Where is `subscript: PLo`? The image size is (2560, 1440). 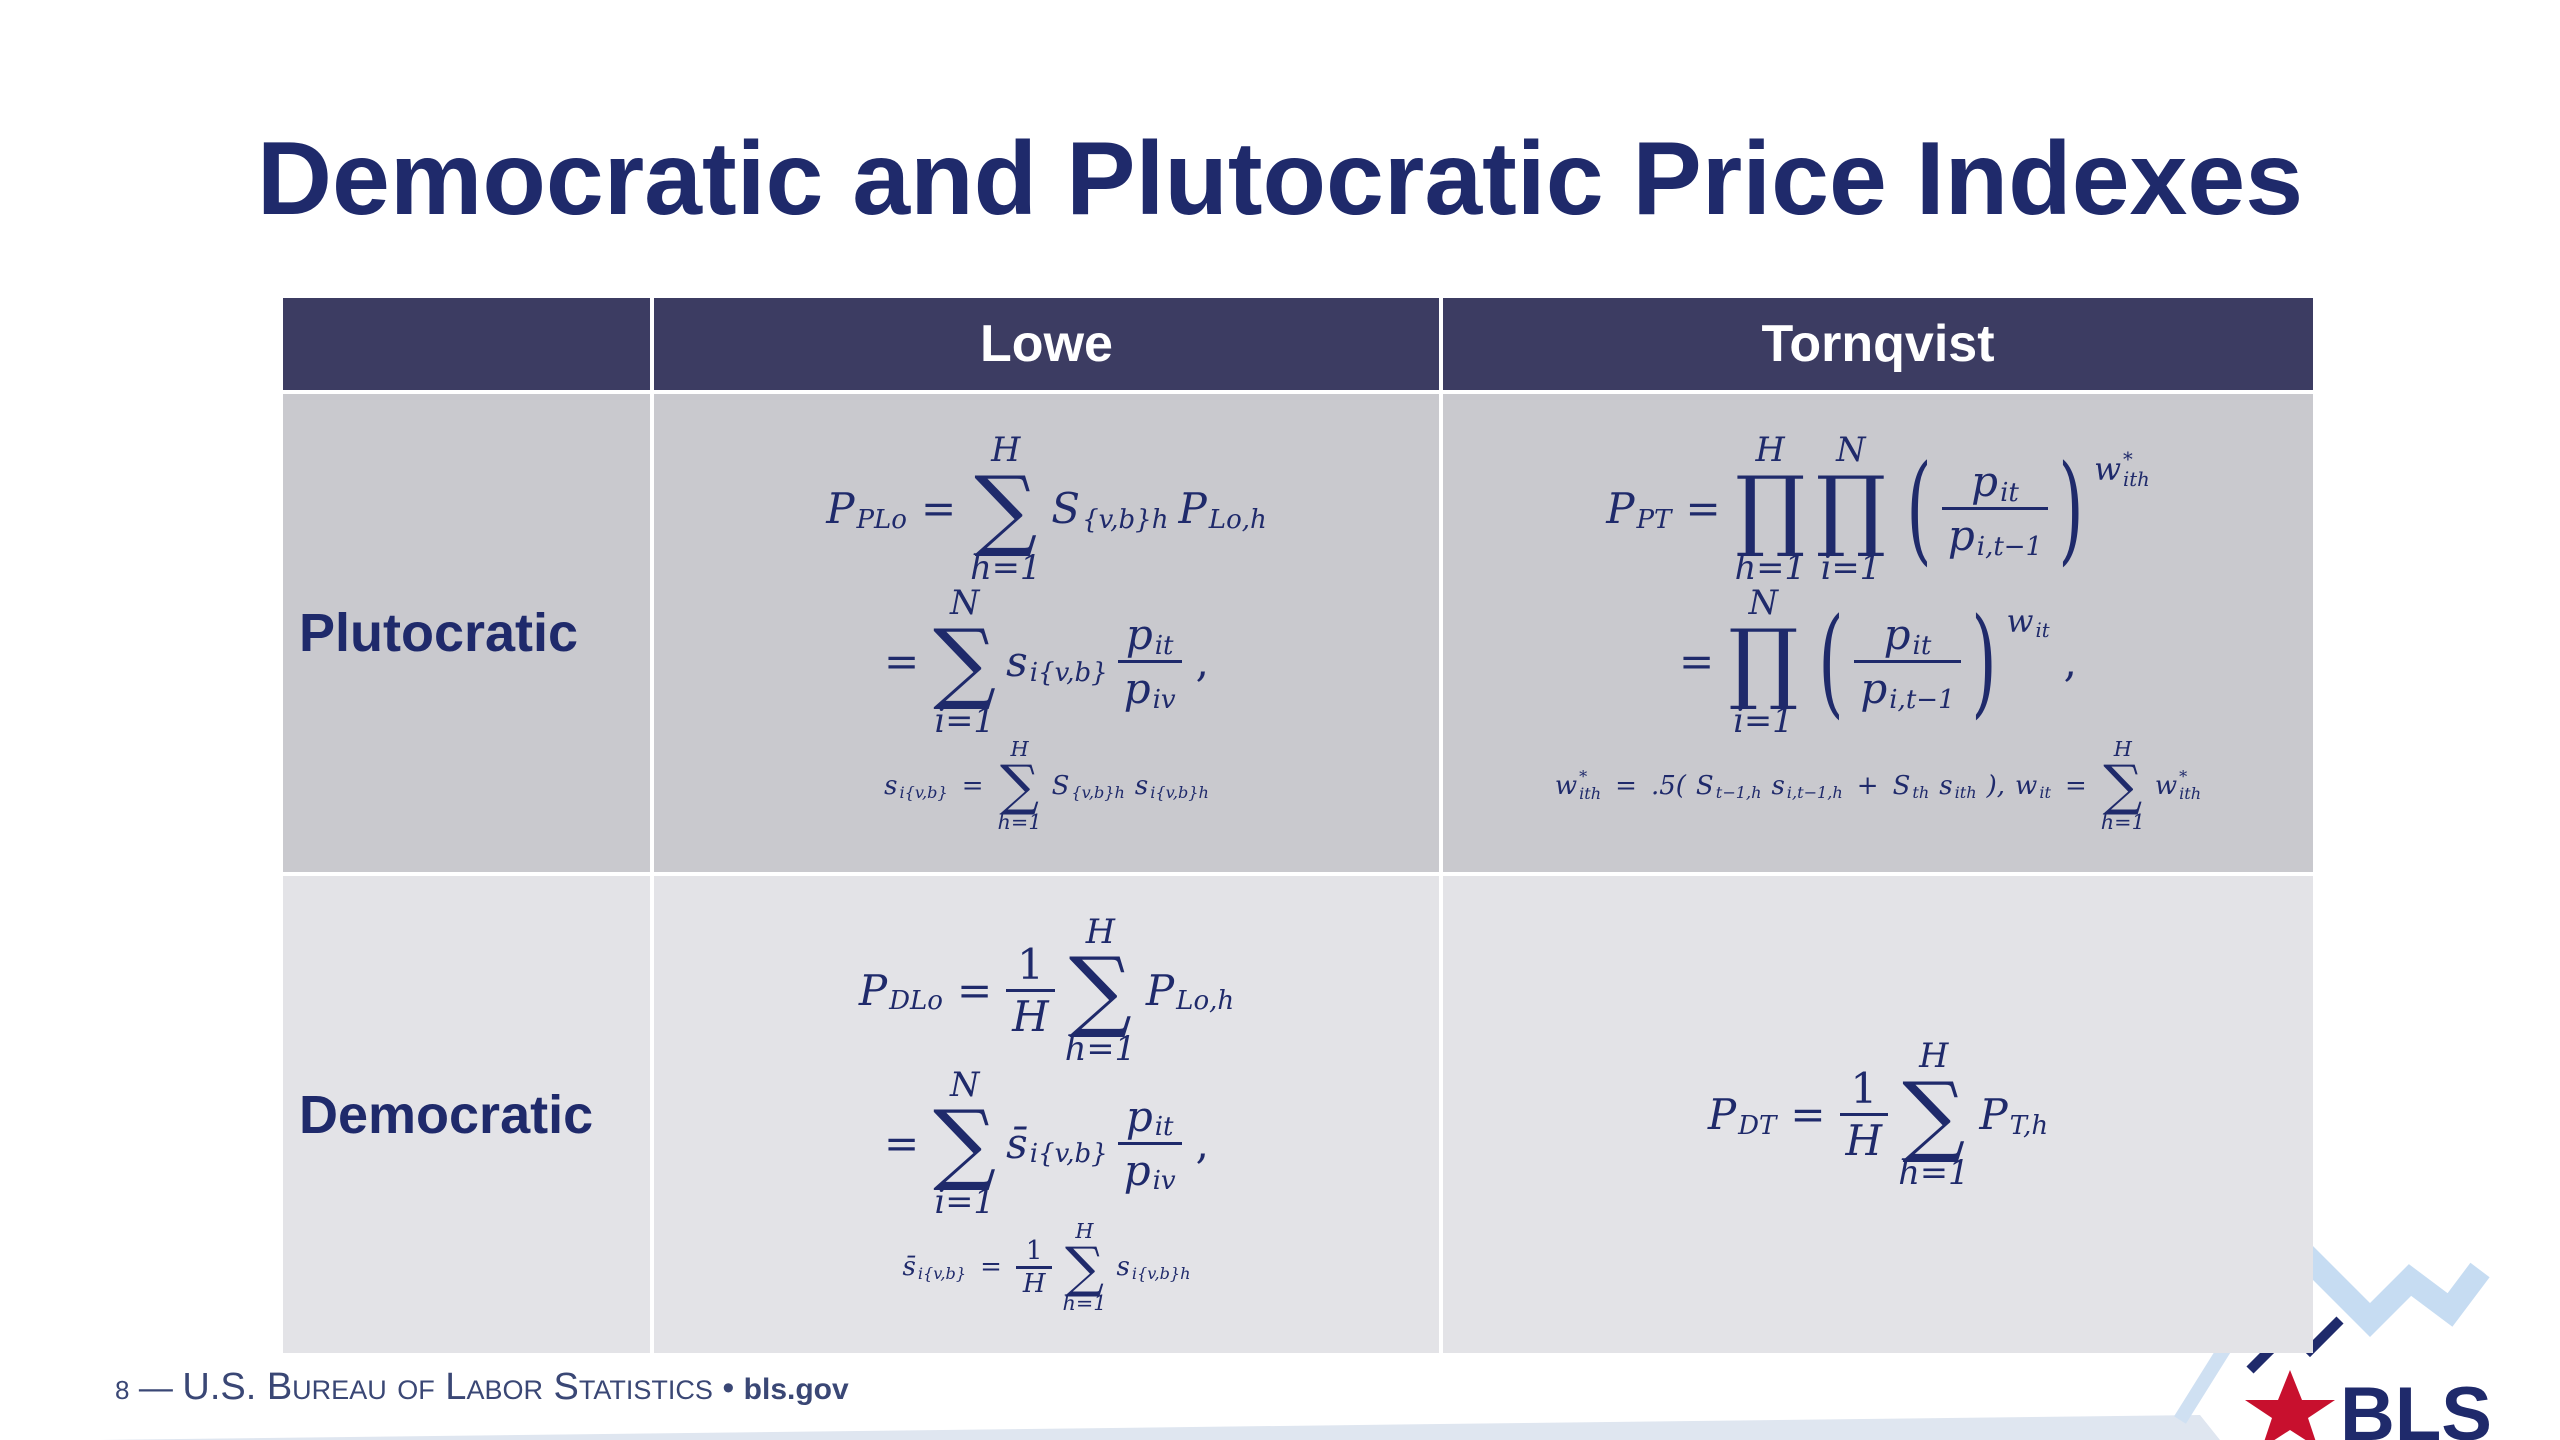
subscript: PLo is located at coordinates (881, 519).